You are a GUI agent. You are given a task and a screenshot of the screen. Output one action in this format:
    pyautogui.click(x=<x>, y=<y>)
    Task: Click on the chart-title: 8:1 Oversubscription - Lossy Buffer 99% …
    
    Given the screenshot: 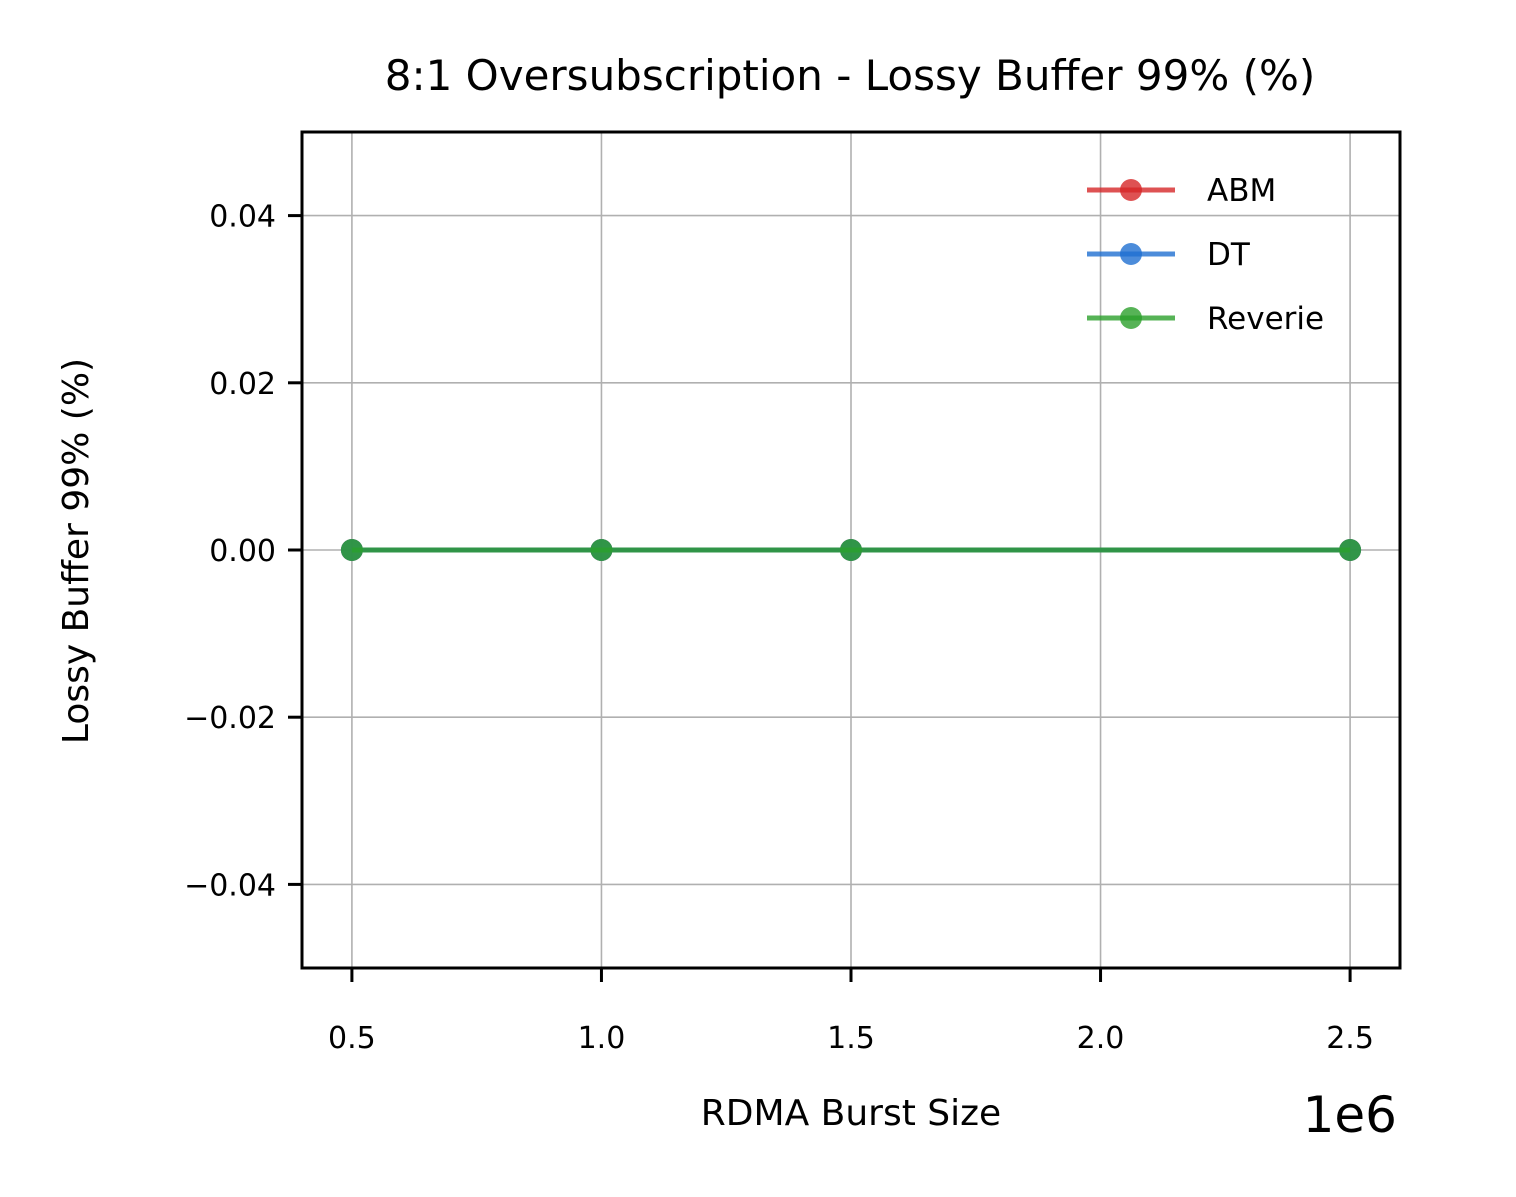 What is the action you would take?
    pyautogui.click(x=850, y=75)
    